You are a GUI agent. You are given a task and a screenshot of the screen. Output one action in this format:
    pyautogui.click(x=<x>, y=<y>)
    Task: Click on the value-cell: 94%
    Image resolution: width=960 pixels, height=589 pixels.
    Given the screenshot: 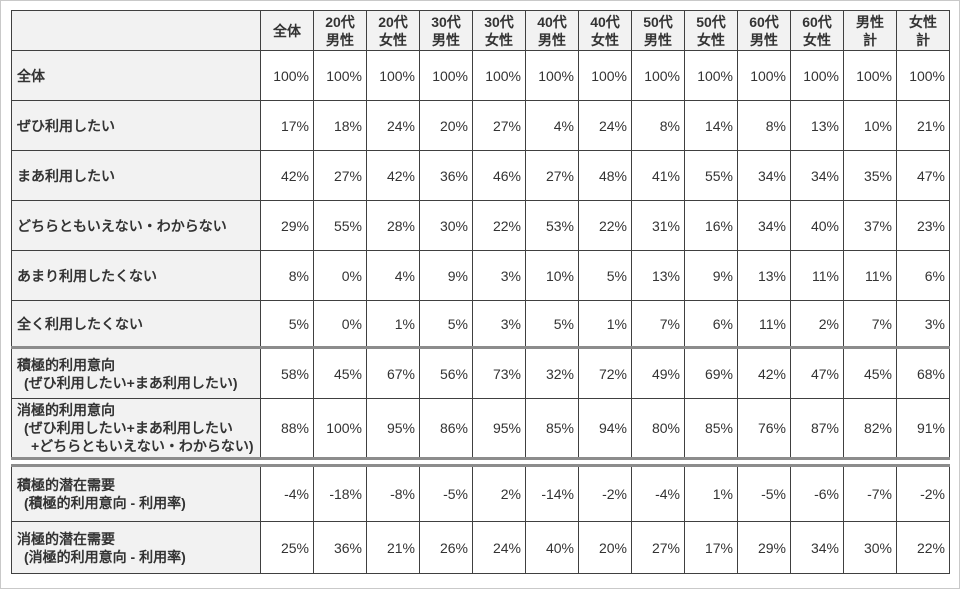 What is the action you would take?
    pyautogui.click(x=605, y=429)
    